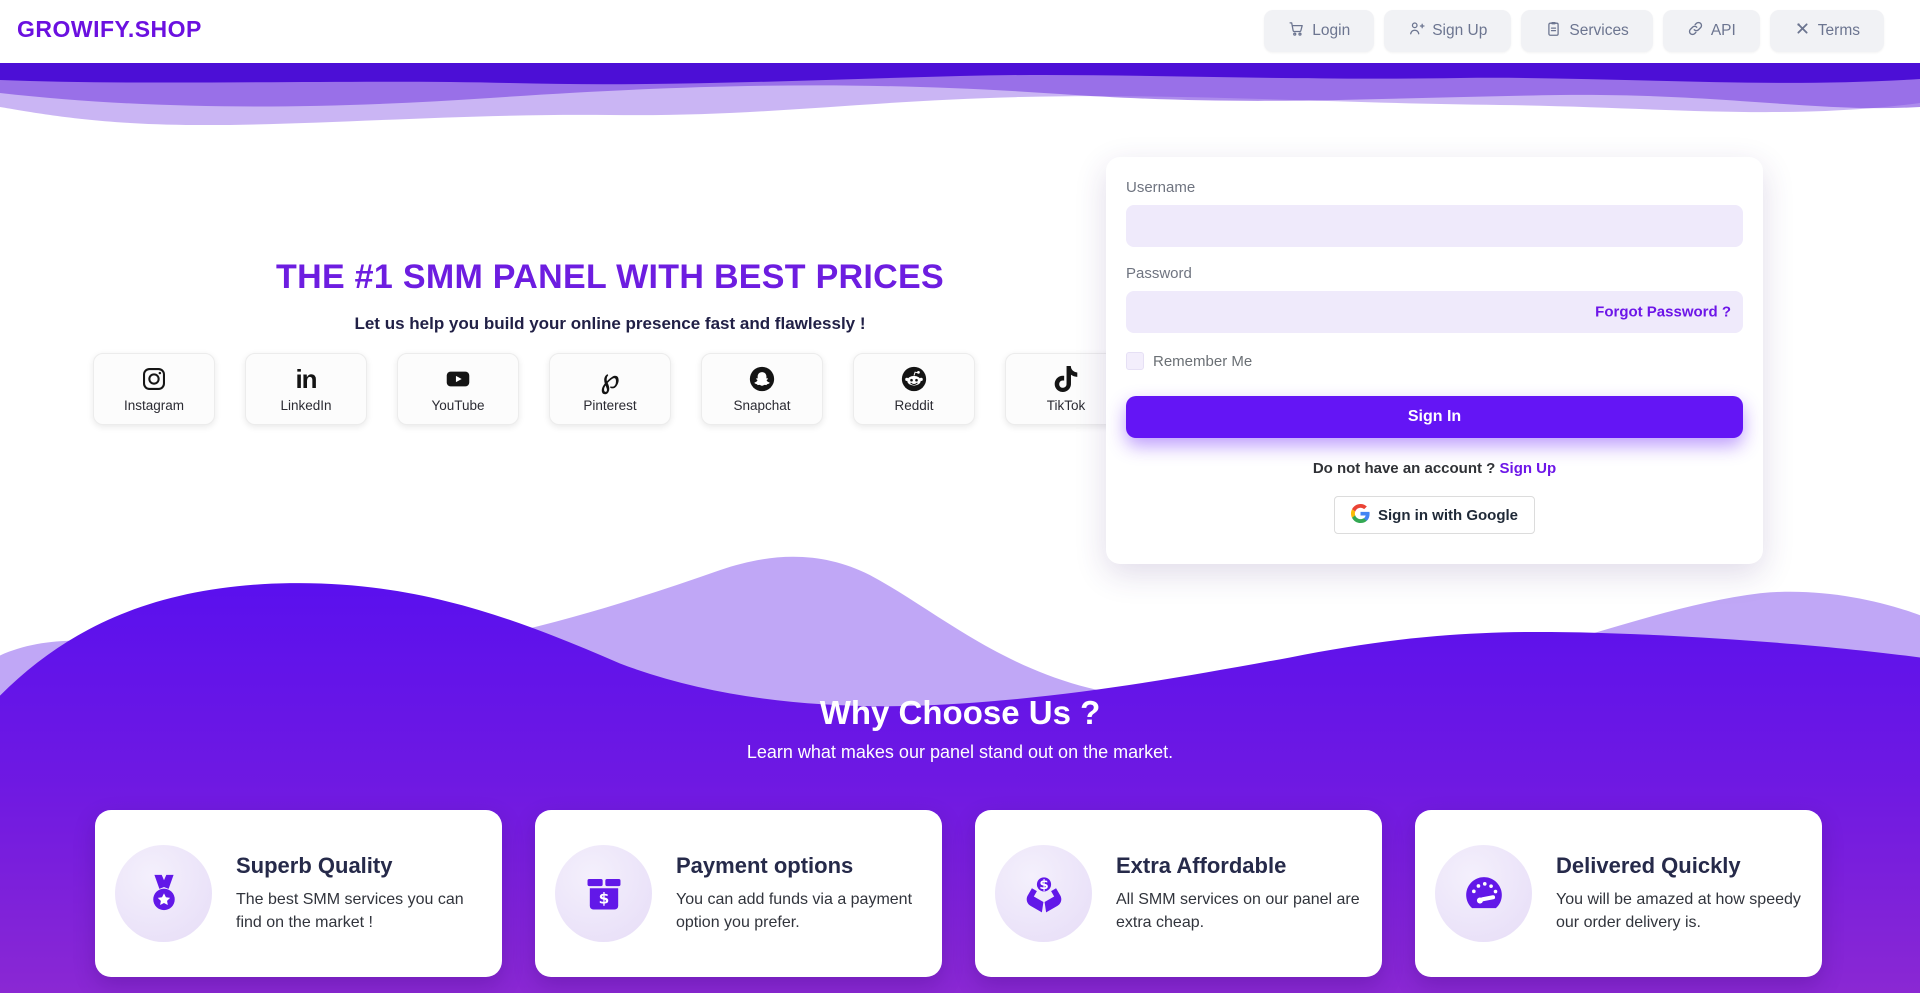  I want to click on platform-label: YouTube, so click(458, 405).